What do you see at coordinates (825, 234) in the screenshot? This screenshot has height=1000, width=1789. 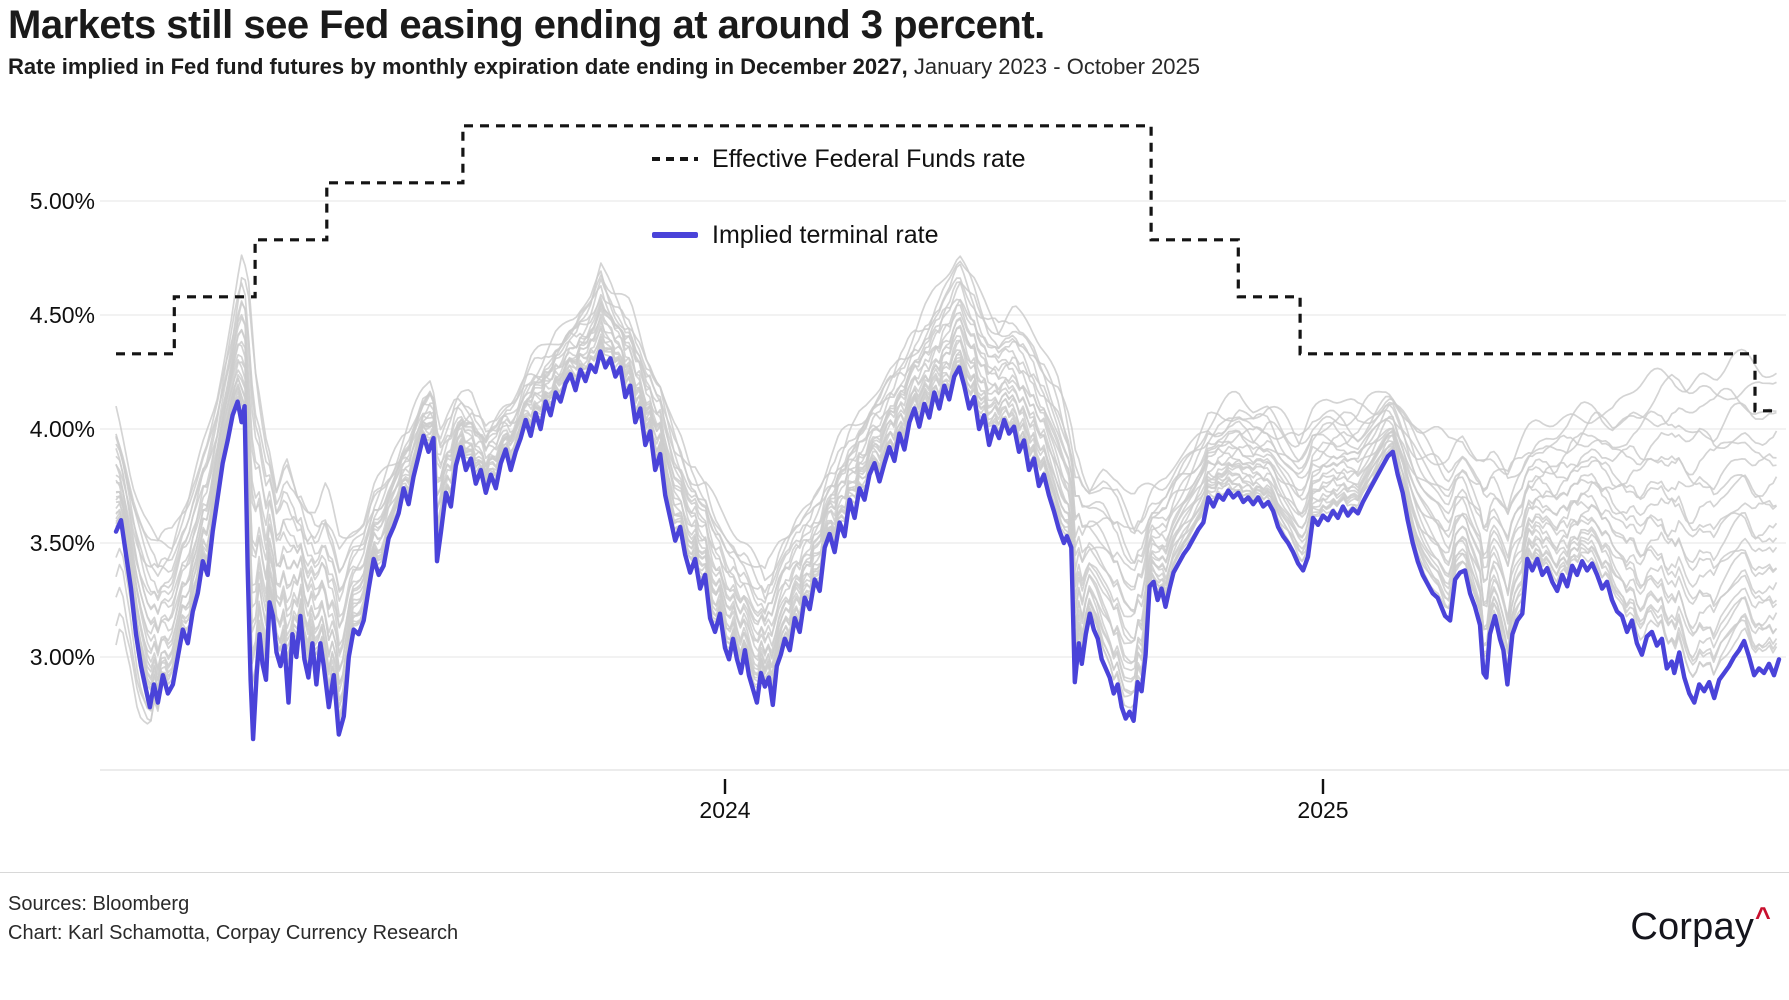 I see `legend-label: Implied terminal rate` at bounding box center [825, 234].